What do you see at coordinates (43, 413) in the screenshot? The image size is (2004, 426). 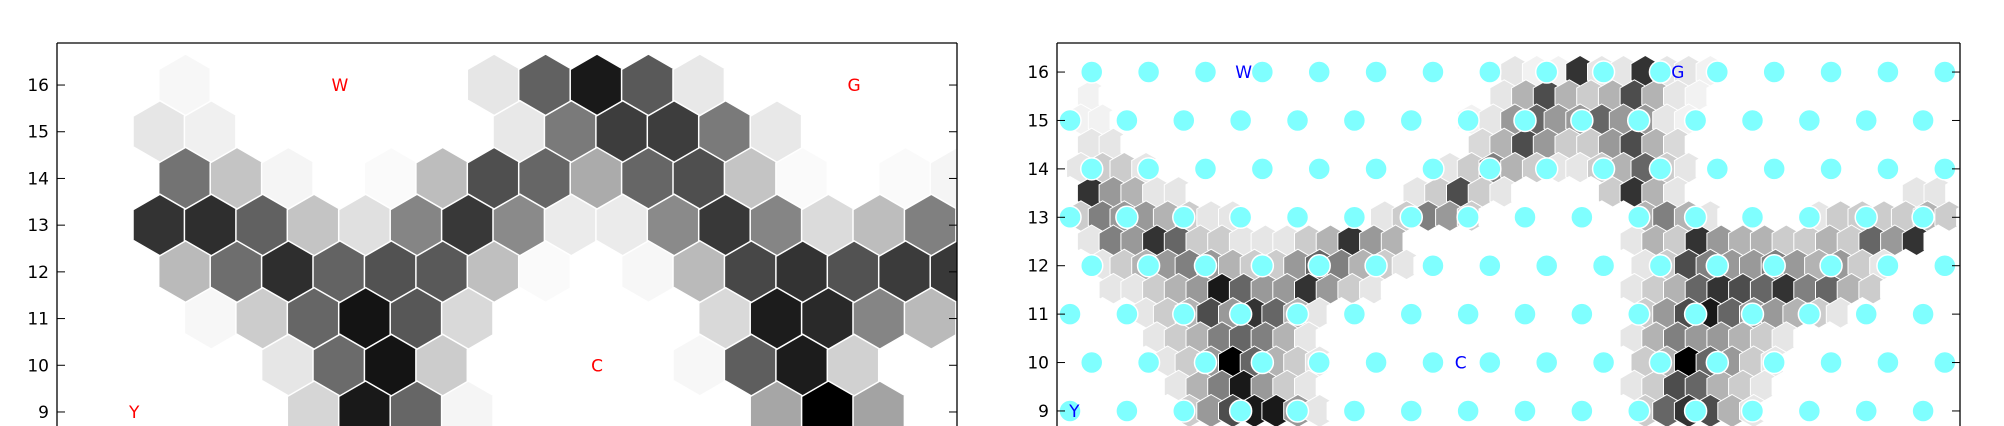 I see `y-tick-label: 9` at bounding box center [43, 413].